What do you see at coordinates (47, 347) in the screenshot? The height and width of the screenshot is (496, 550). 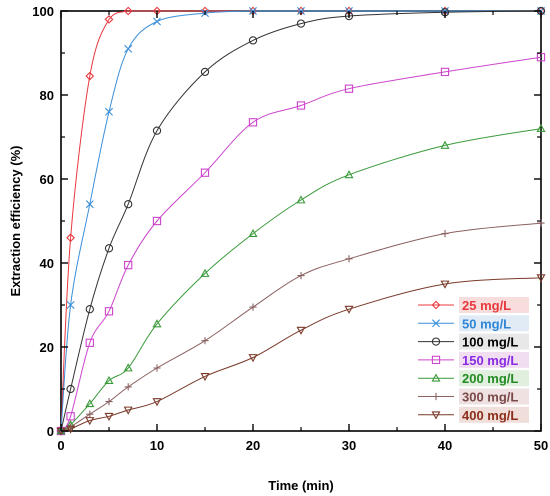 I see `y-tick-label: 20` at bounding box center [47, 347].